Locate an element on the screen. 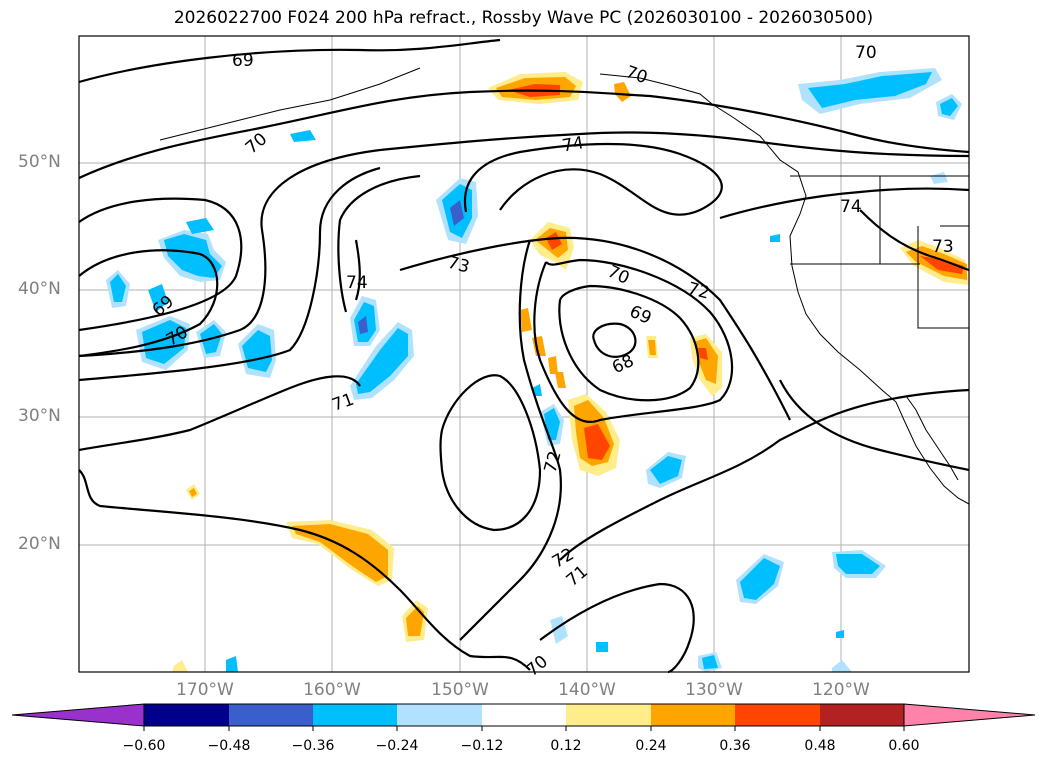  lon-label: 140°W is located at coordinates (587, 690).